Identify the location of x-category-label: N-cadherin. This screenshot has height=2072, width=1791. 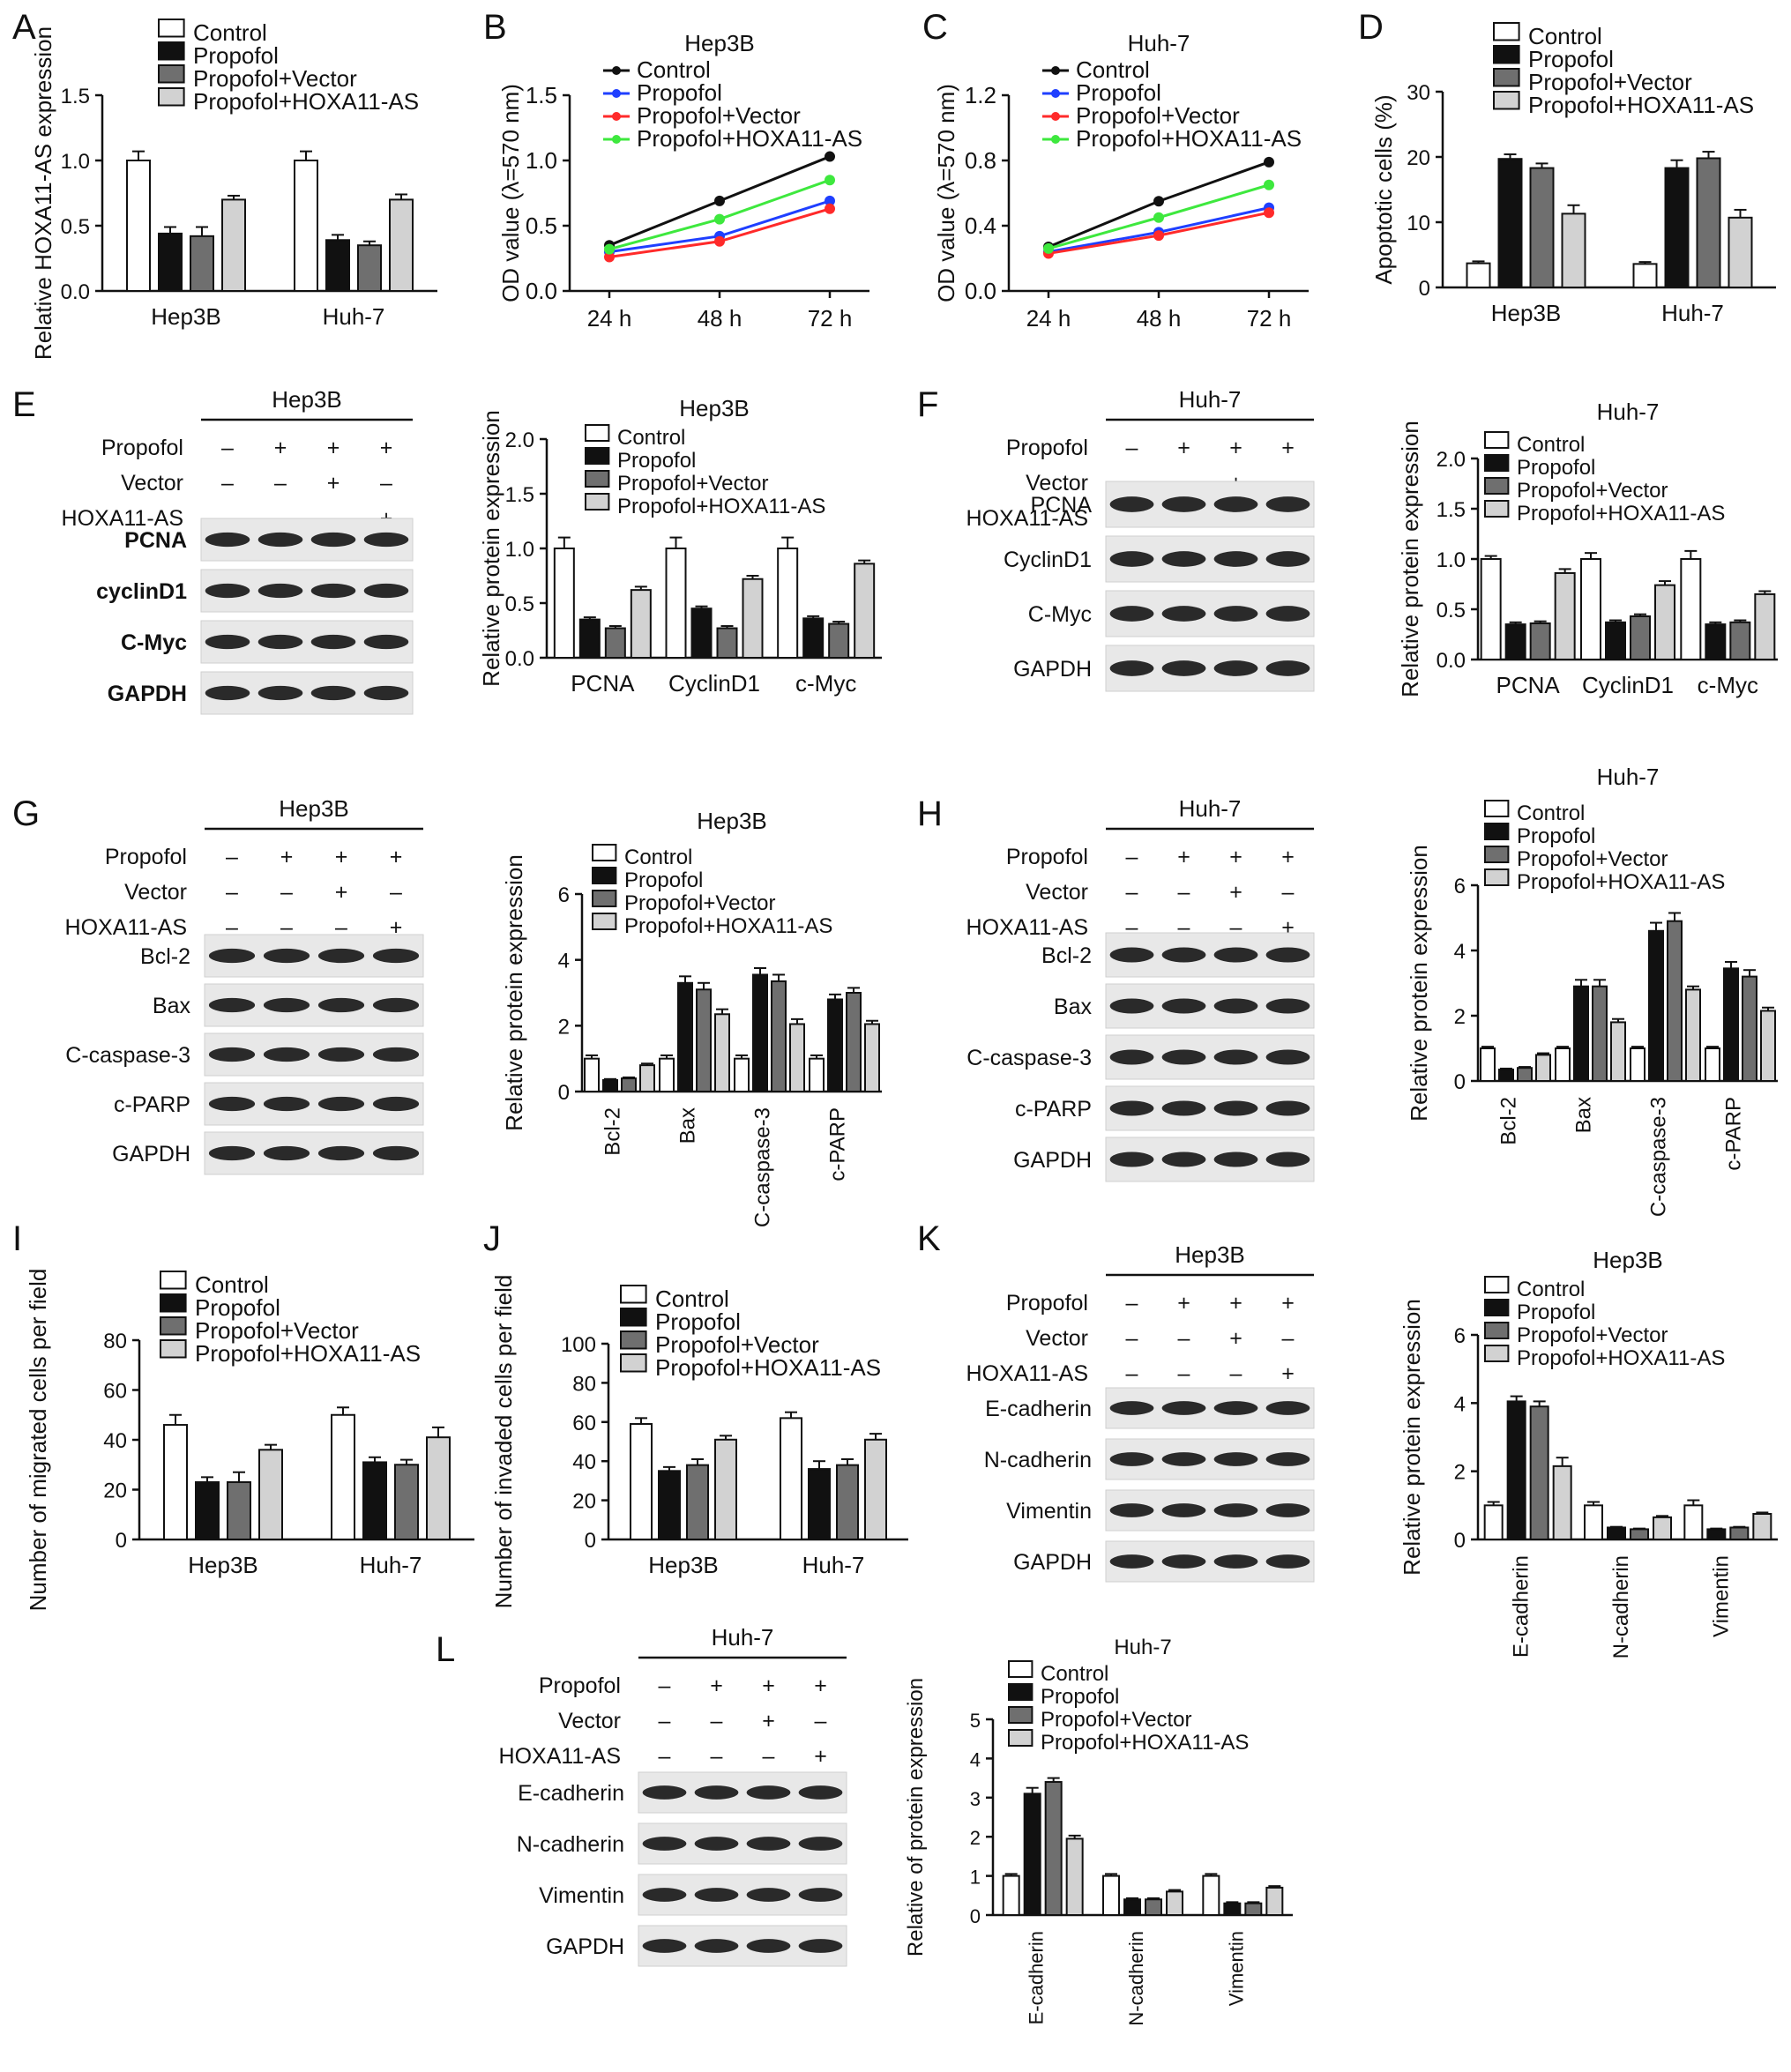
(1136, 1979).